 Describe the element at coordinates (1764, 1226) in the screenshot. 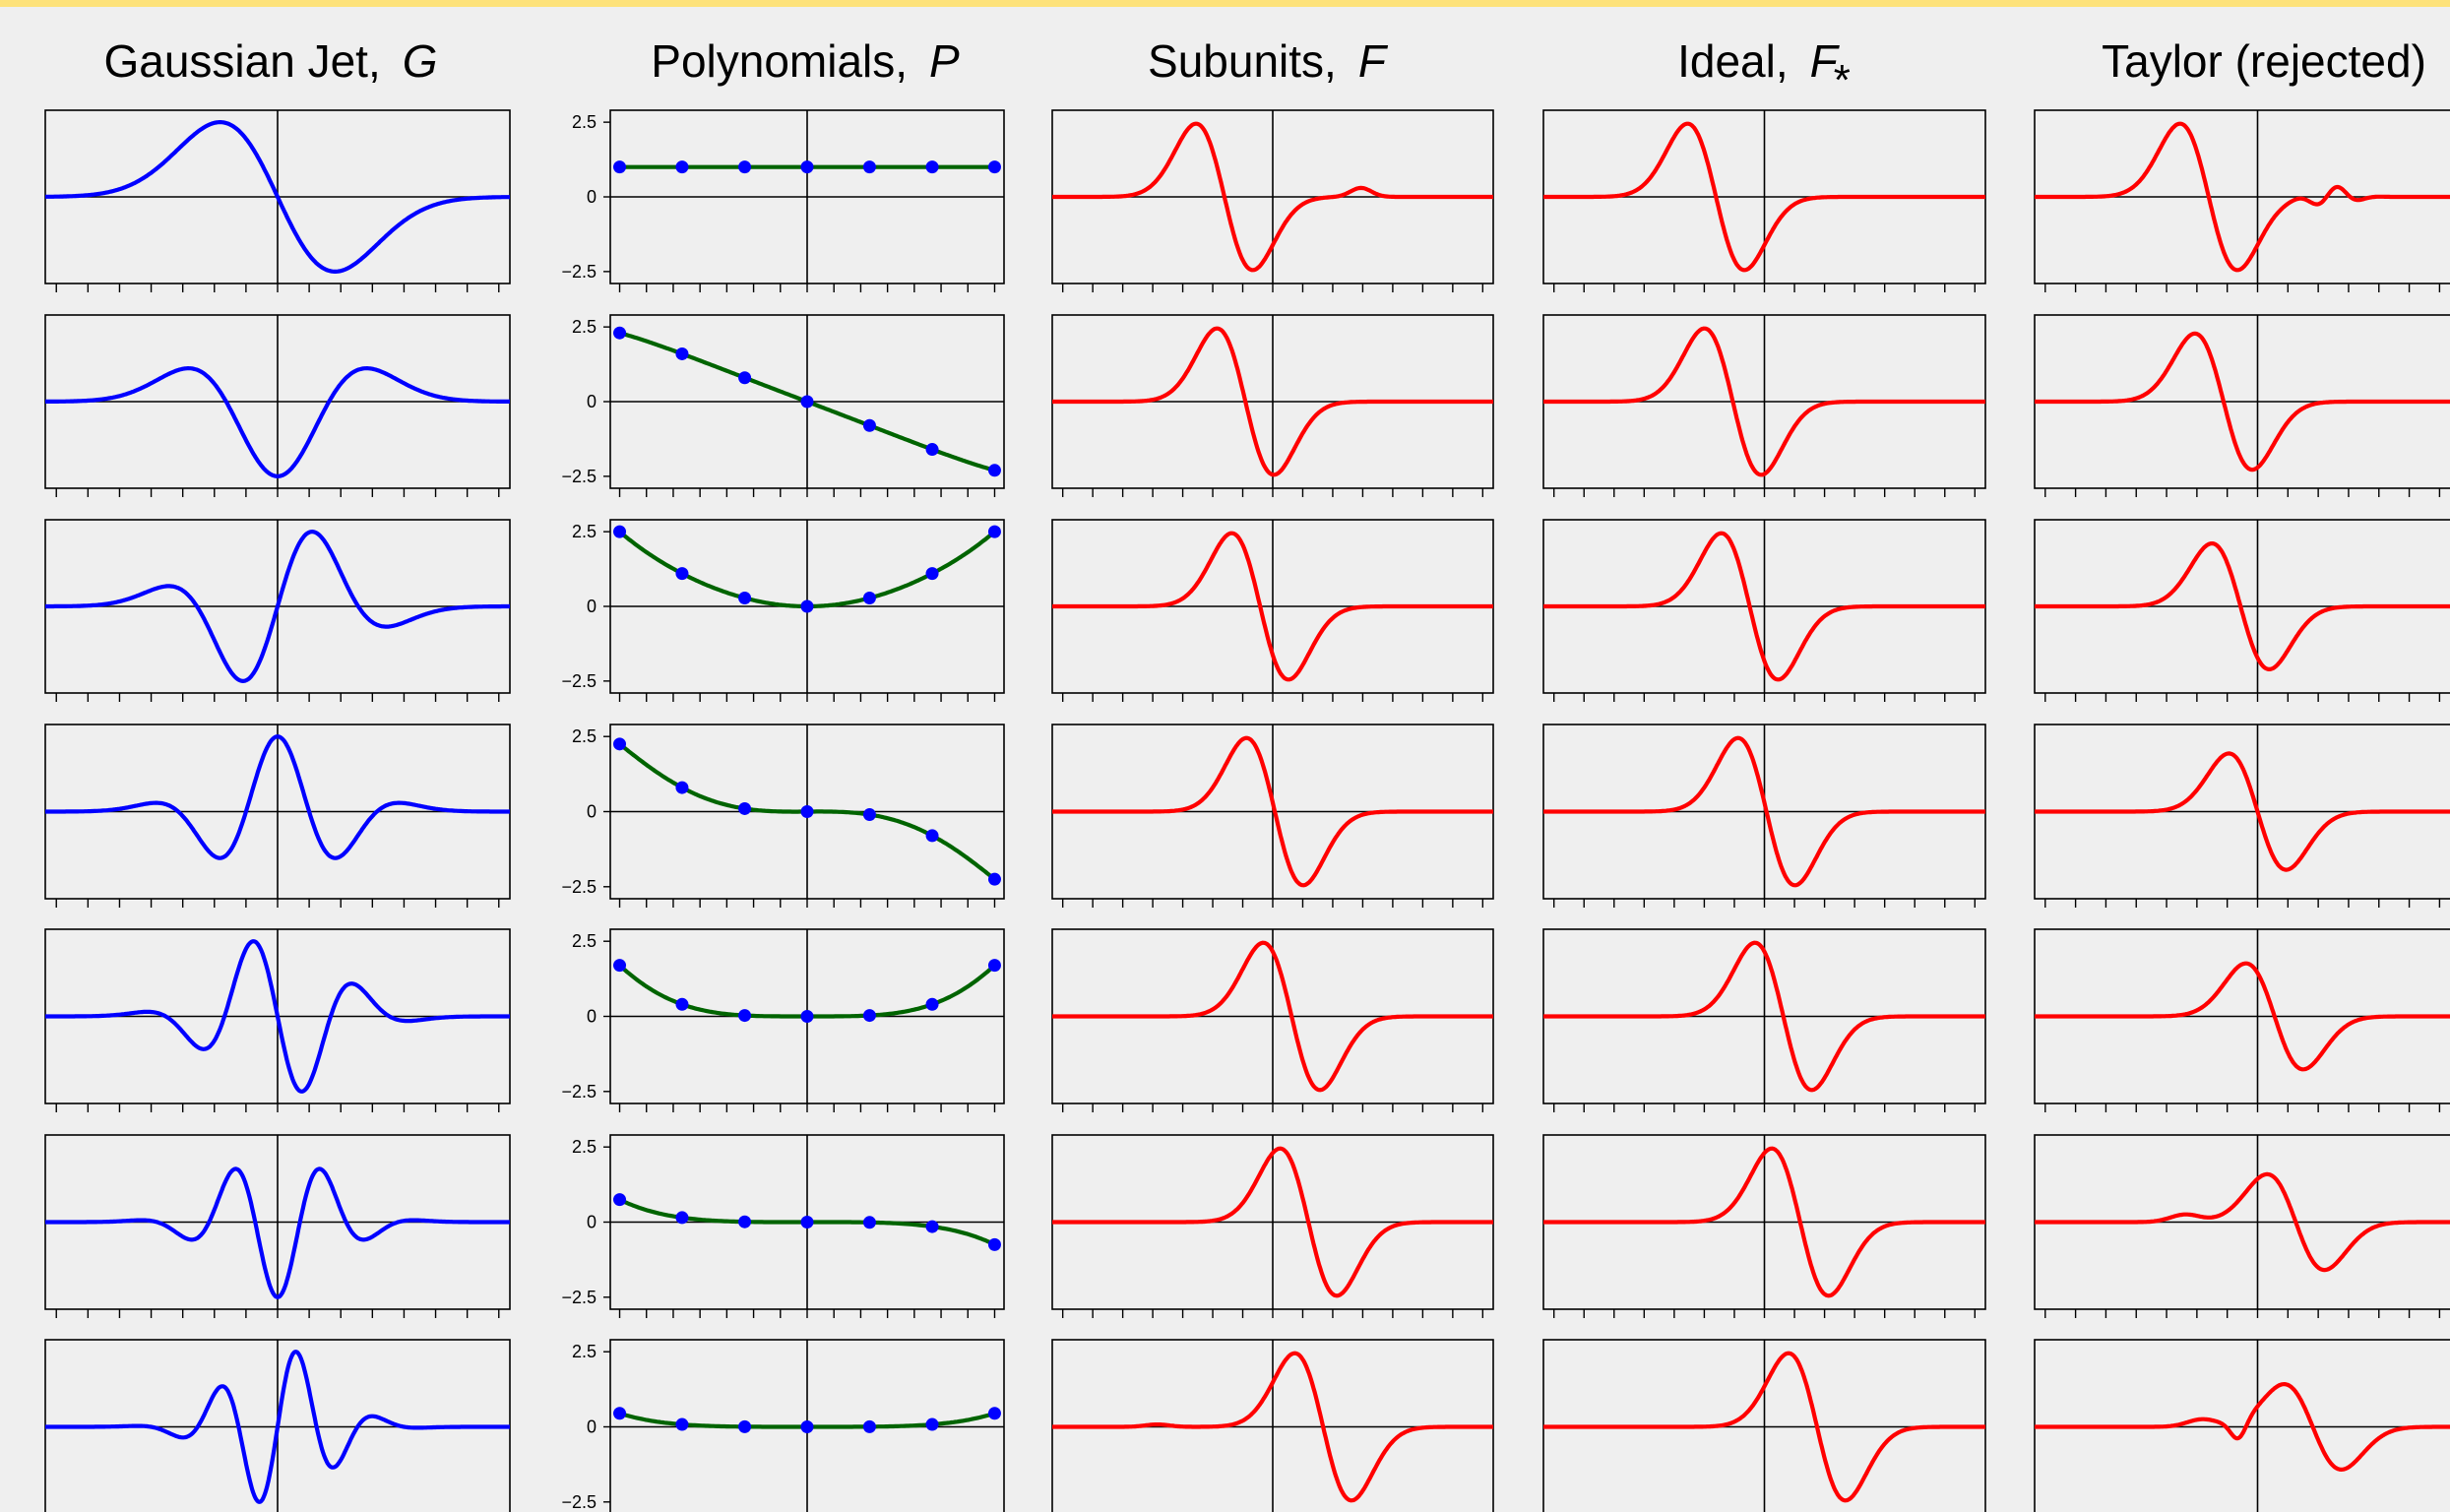

I see `panel-ideal-row6` at that location.